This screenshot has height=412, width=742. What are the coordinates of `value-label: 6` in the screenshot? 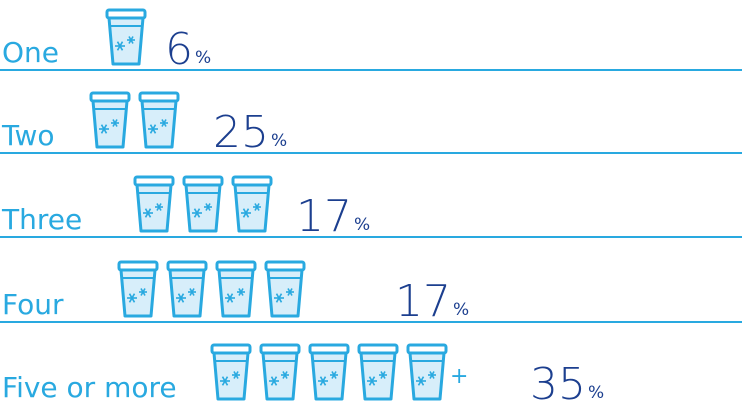 It's located at (179, 49).